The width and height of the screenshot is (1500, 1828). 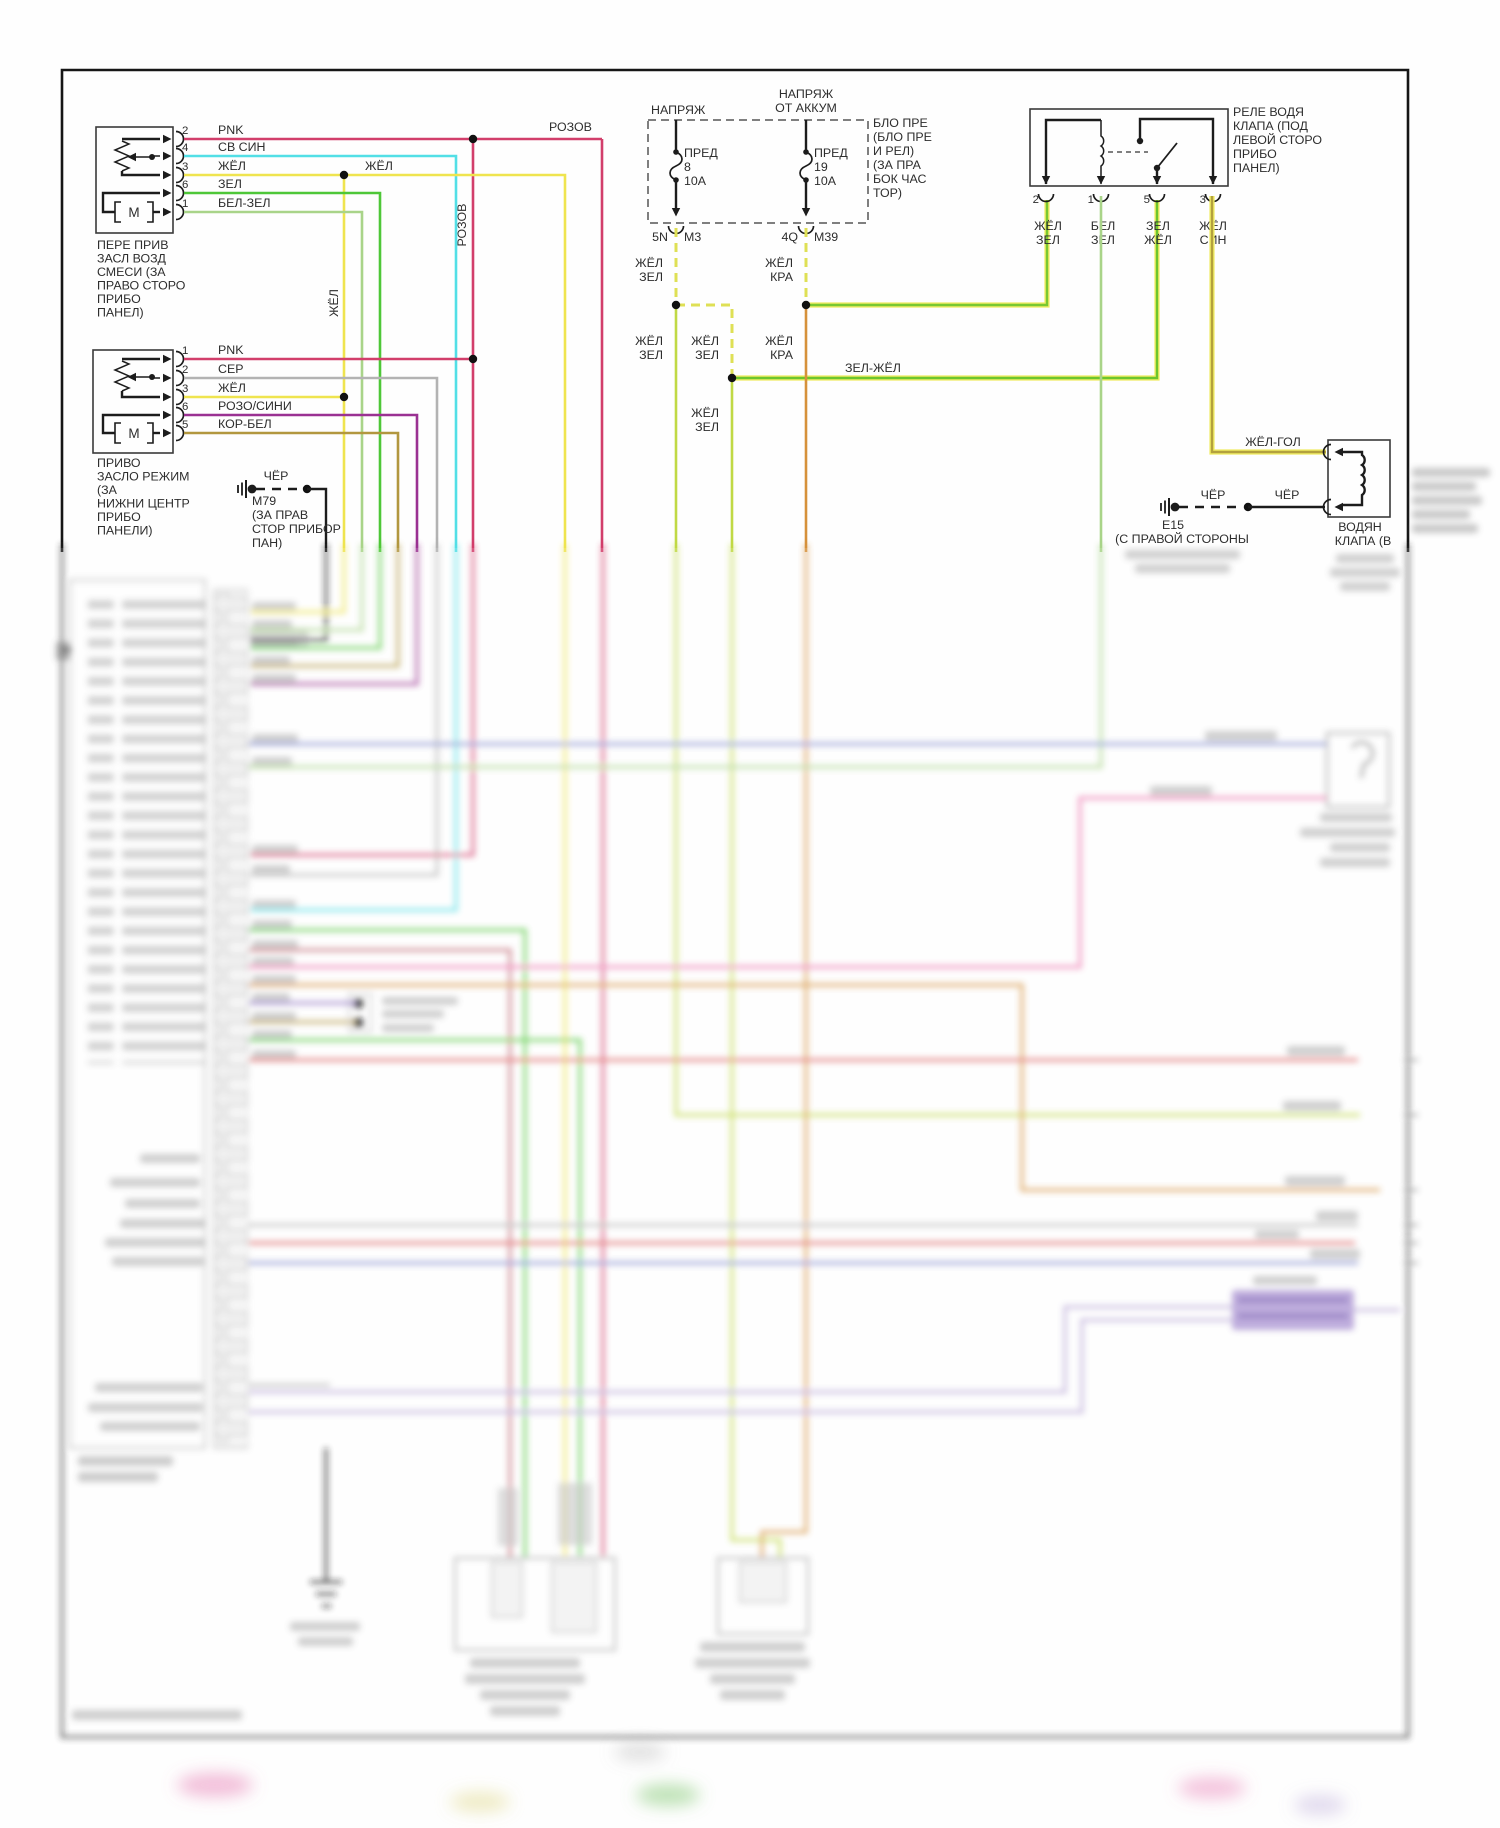 What do you see at coordinates (245, 424) in the screenshot?
I see `svg-text: КОР-БЕЛ` at bounding box center [245, 424].